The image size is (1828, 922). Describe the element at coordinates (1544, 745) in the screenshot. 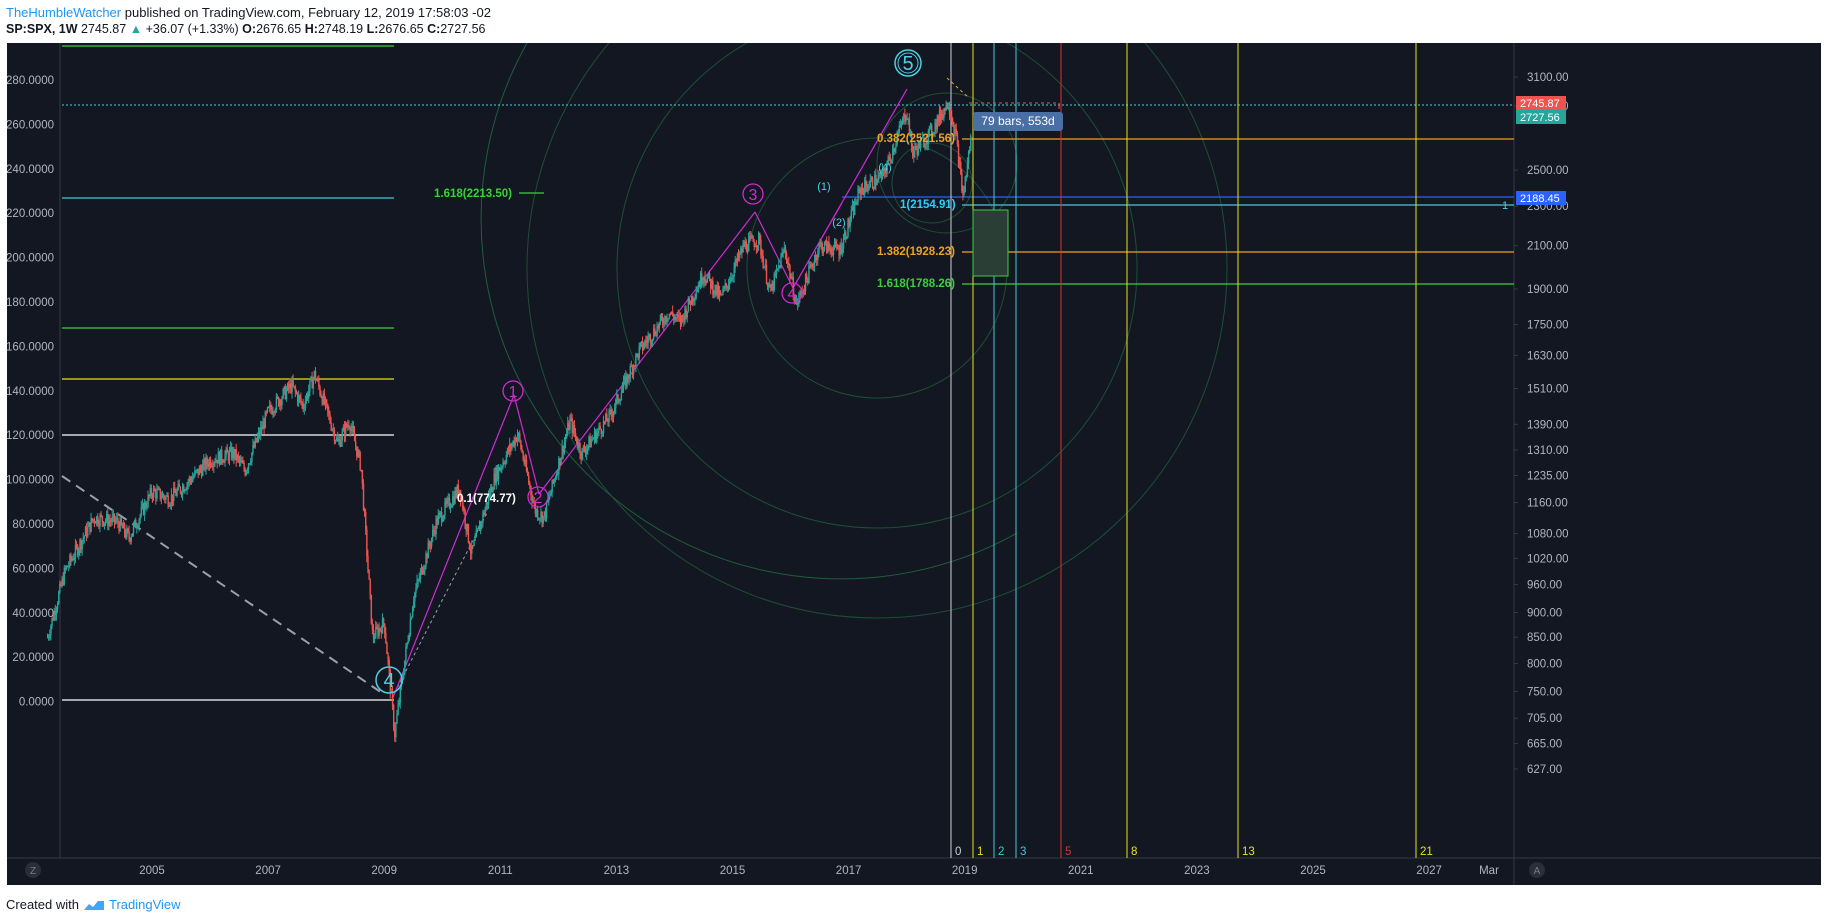

I see `right-axis-tick-label: 665.00` at that location.